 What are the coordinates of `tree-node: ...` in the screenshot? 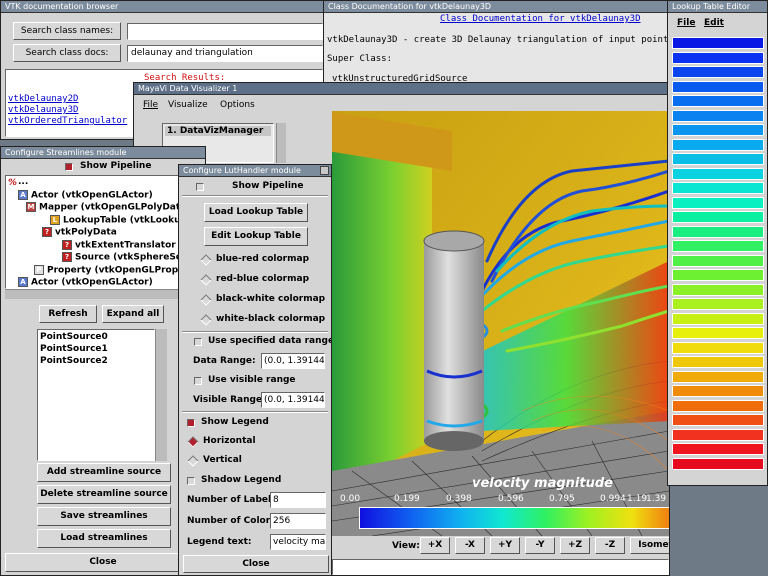 It's located at (23, 183).